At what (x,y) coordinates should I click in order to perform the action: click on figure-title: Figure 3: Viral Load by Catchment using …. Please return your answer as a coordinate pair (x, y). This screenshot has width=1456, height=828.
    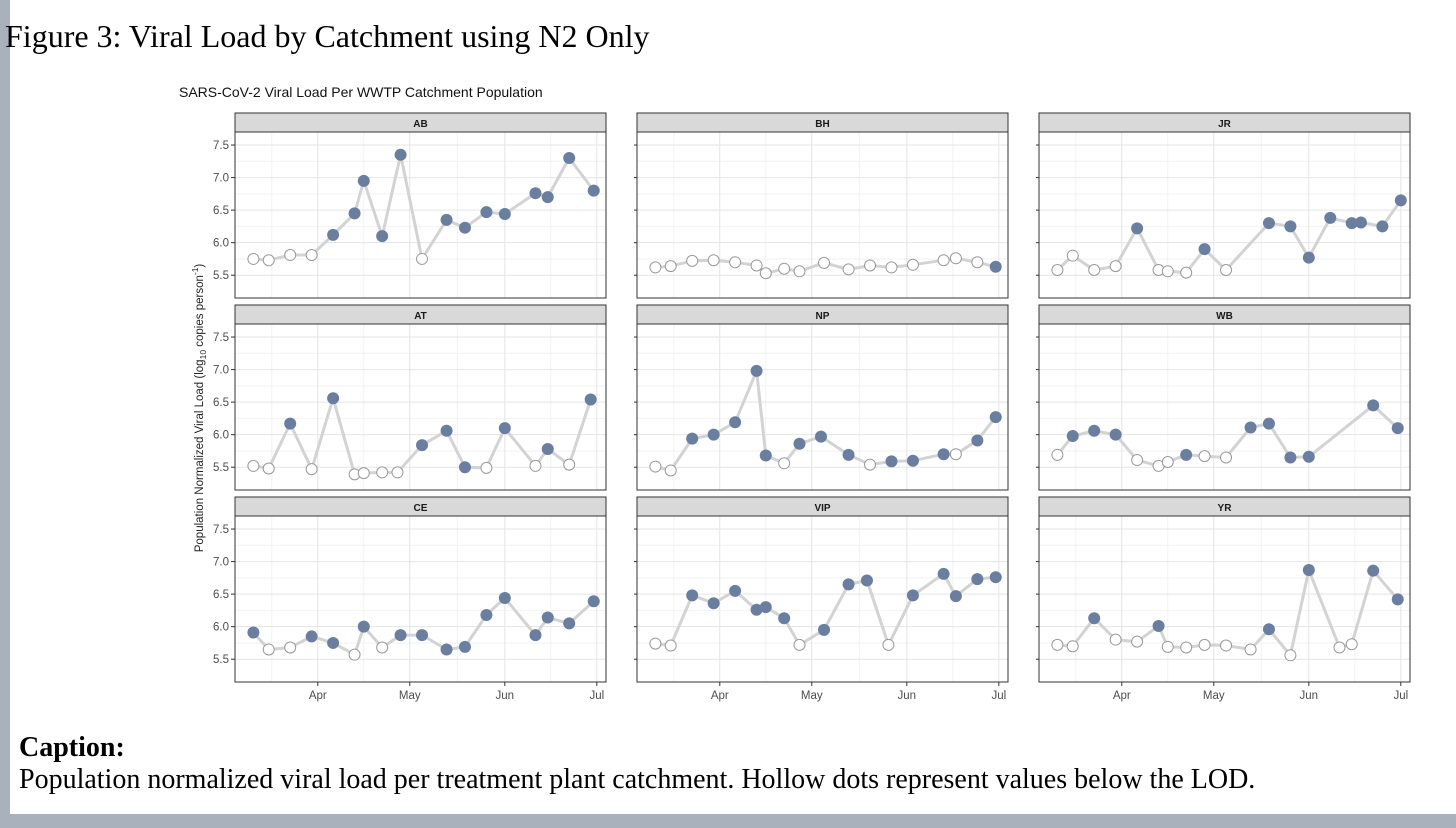
    Looking at the image, I should click on (327, 36).